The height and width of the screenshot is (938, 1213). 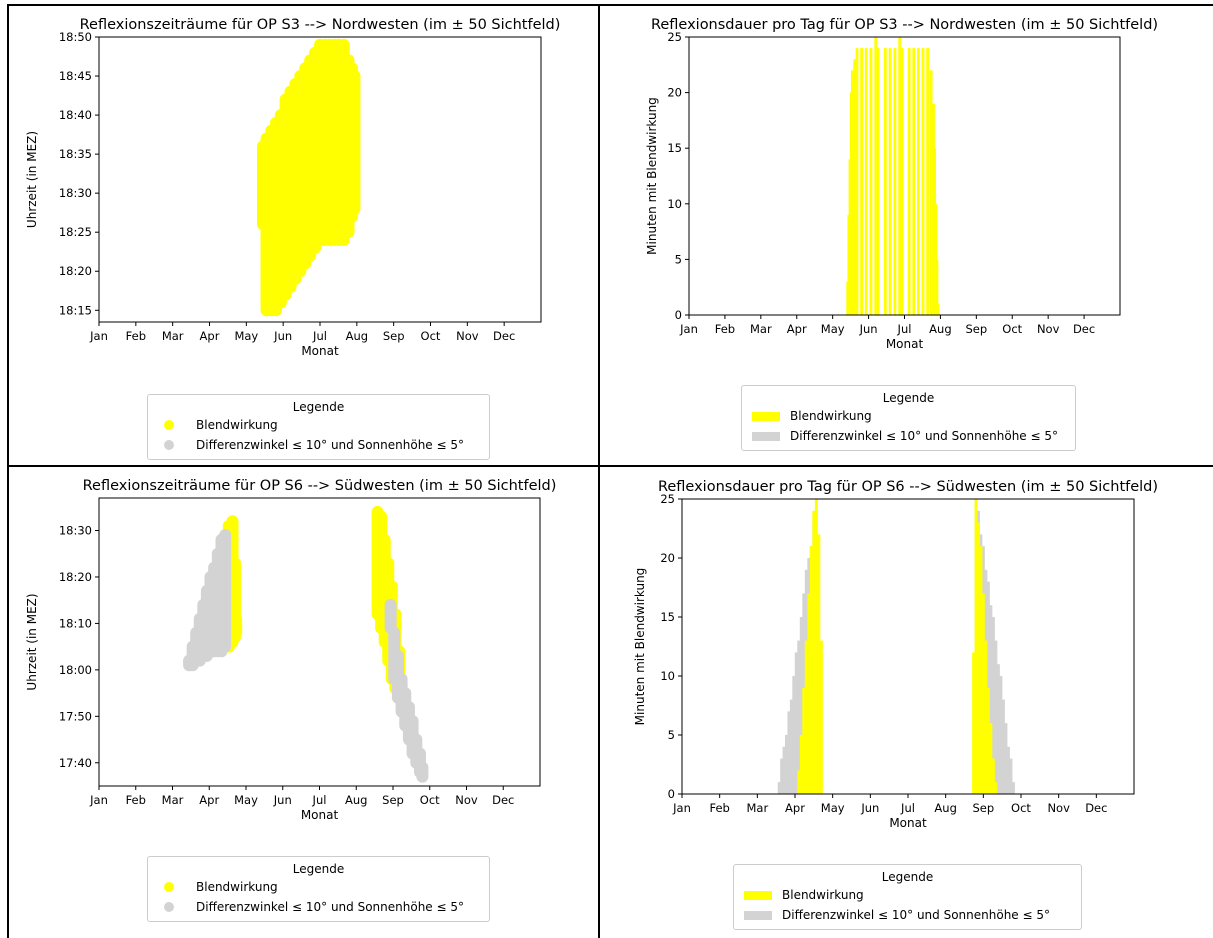 I want to click on y-tick-label: 18:30, so click(x=75, y=531).